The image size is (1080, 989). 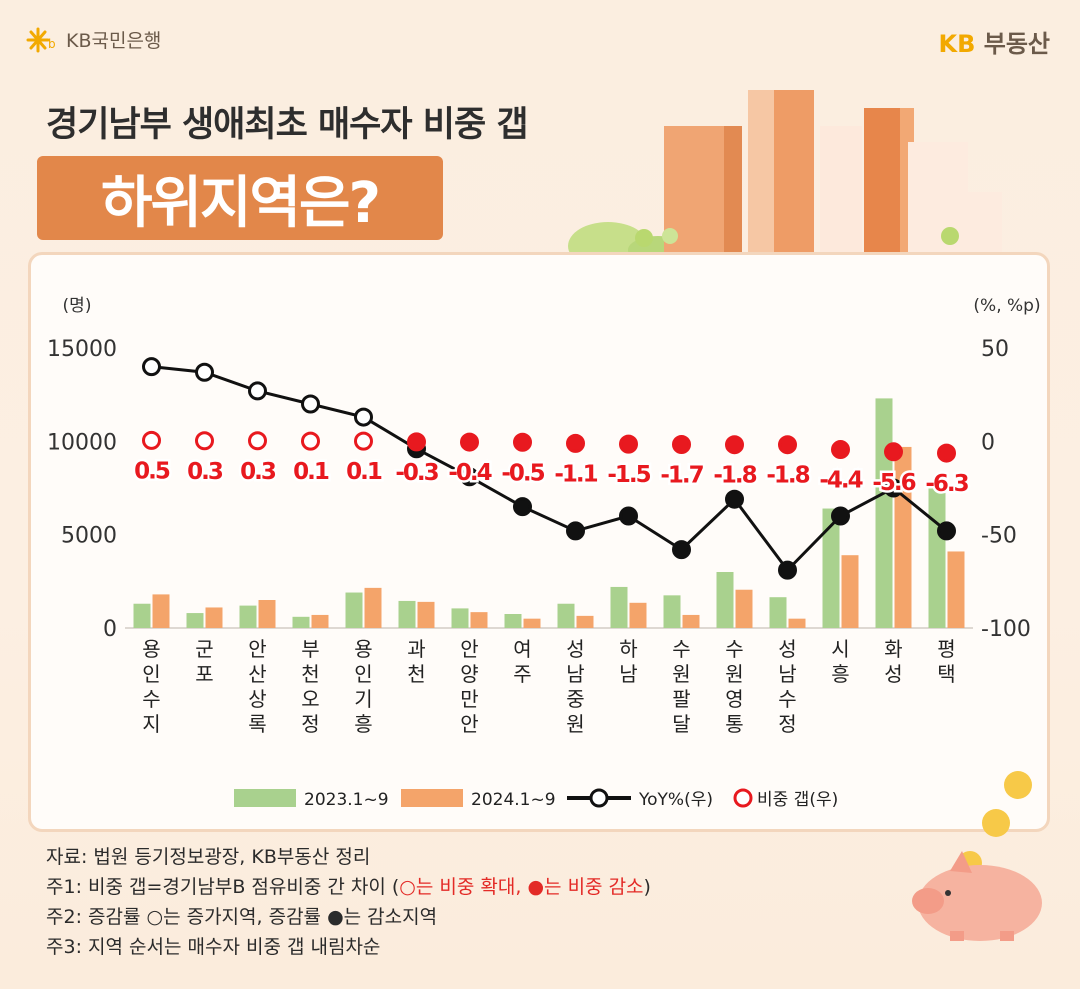 What do you see at coordinates (469, 674) in the screenshot?
I see `category-label: 양` at bounding box center [469, 674].